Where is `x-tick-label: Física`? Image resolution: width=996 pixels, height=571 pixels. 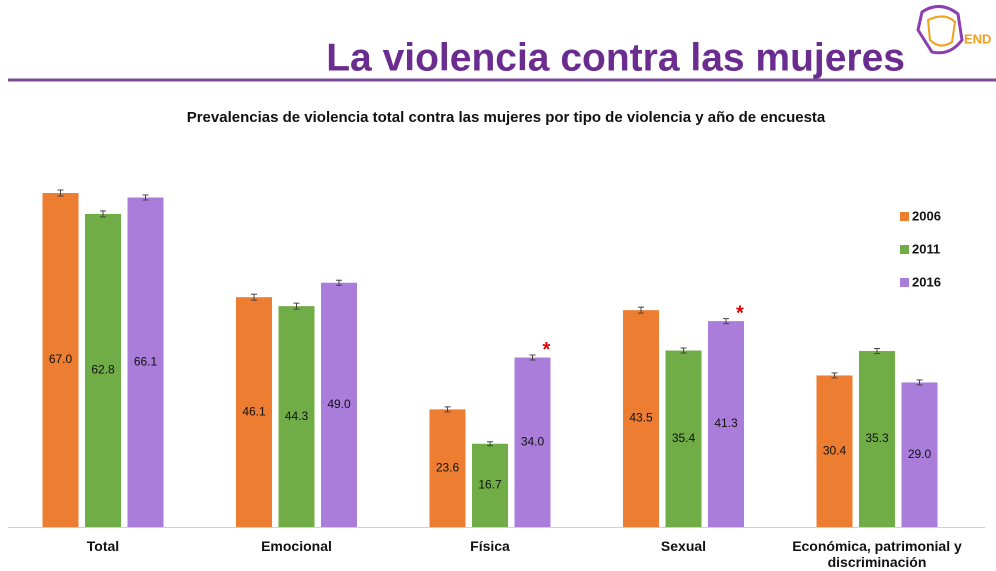 x-tick-label: Física is located at coordinates (490, 546).